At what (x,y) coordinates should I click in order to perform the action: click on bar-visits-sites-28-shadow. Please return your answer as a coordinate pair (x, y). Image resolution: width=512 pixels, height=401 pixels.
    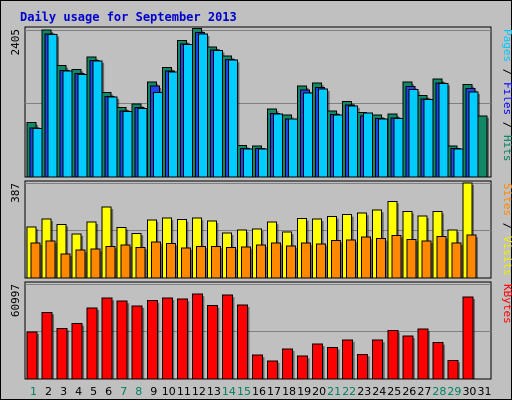
    Looking at the image, I should click on (446, 258).